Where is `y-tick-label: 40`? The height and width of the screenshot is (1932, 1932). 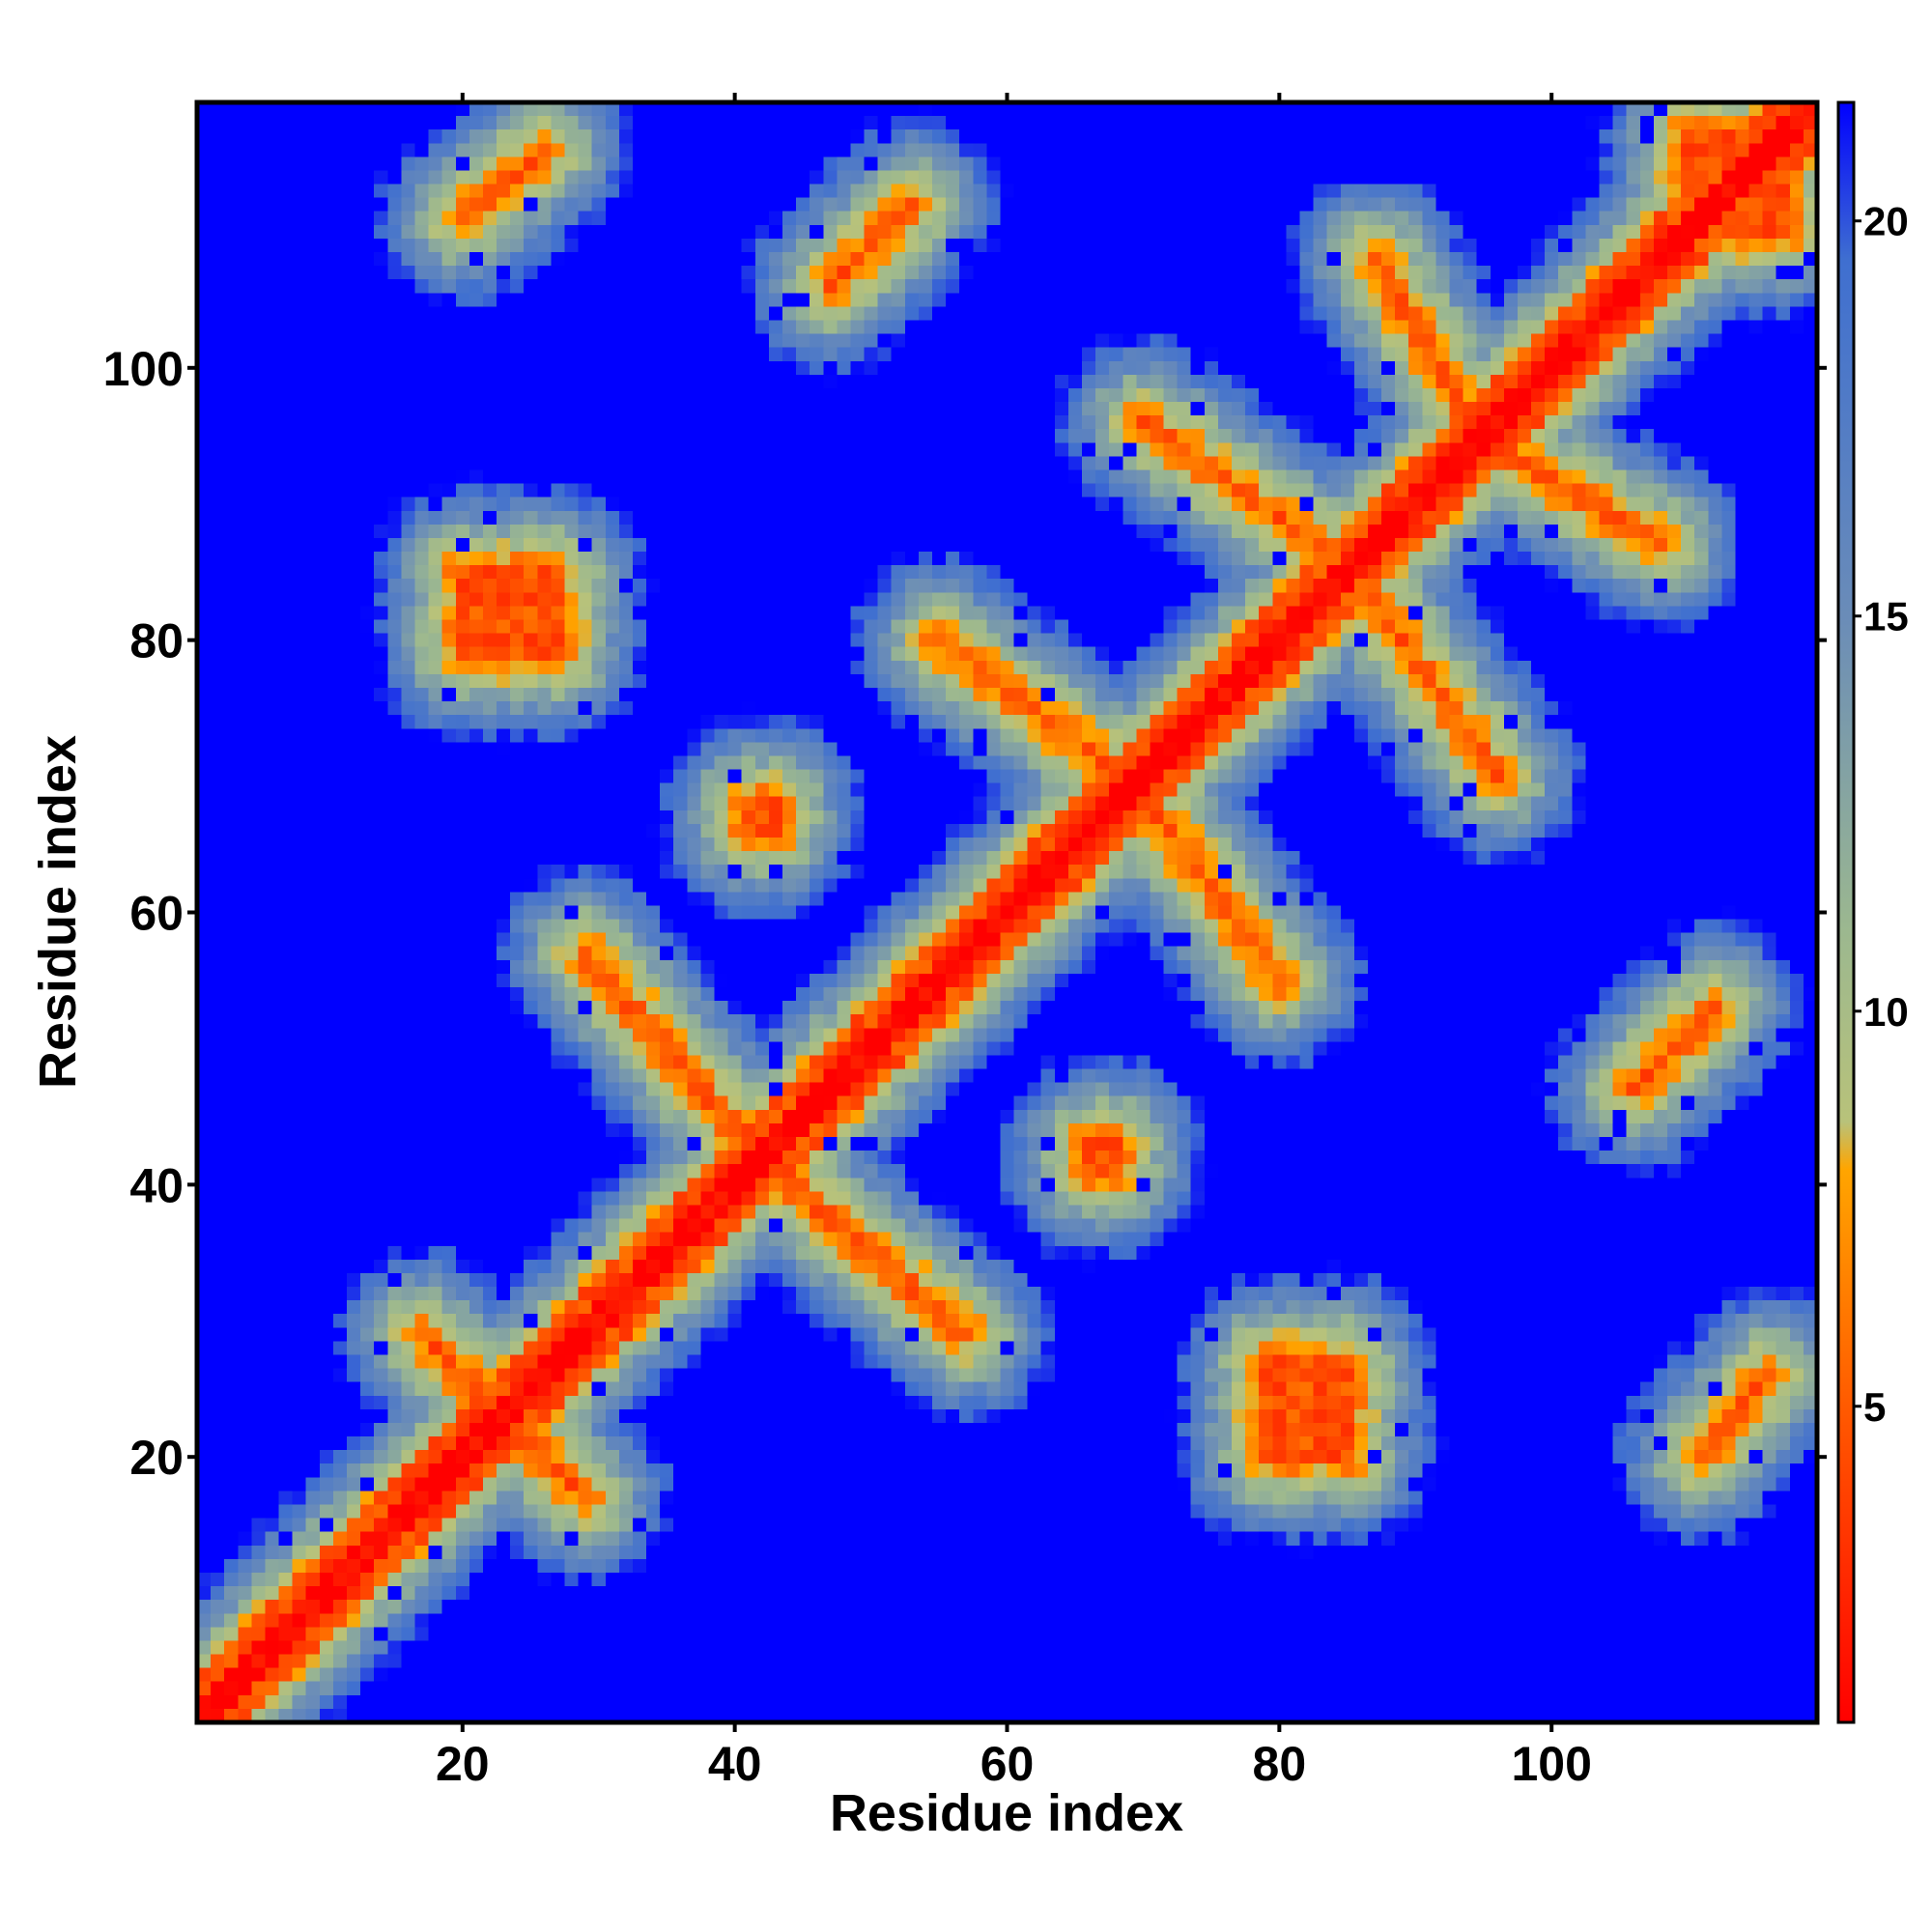 y-tick-label: 40 is located at coordinates (156, 1185).